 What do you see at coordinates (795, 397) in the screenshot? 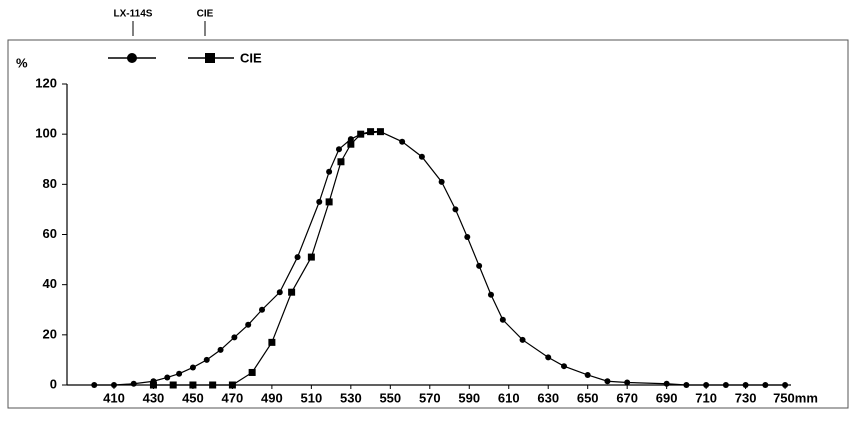
I see `x-tick-label: 750mm` at bounding box center [795, 397].